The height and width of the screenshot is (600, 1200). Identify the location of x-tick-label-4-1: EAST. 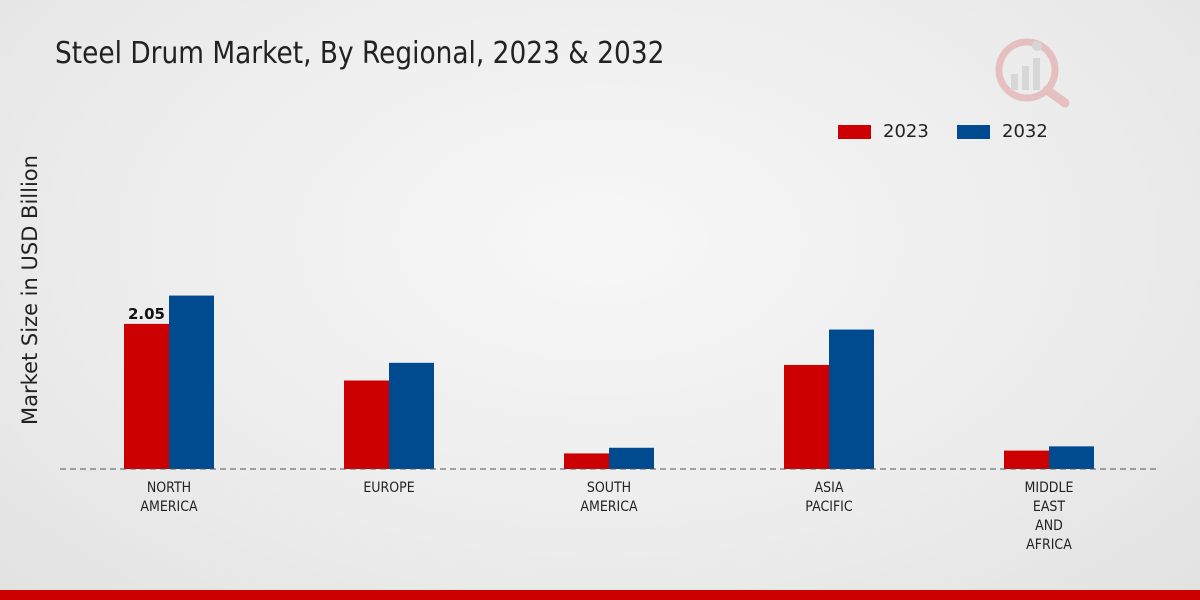
(1049, 507).